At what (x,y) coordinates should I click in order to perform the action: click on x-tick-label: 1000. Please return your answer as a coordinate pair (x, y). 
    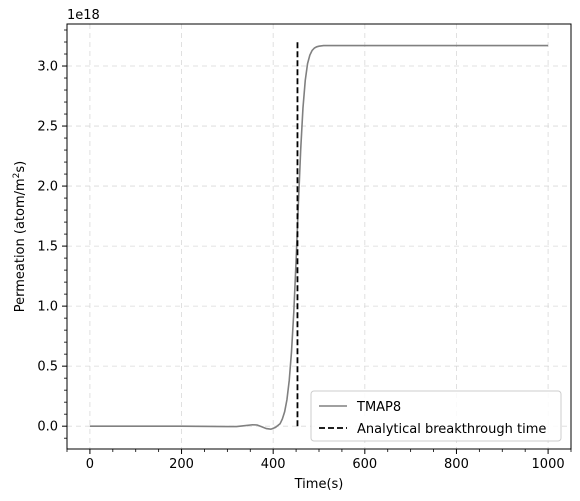
    Looking at the image, I should click on (548, 464).